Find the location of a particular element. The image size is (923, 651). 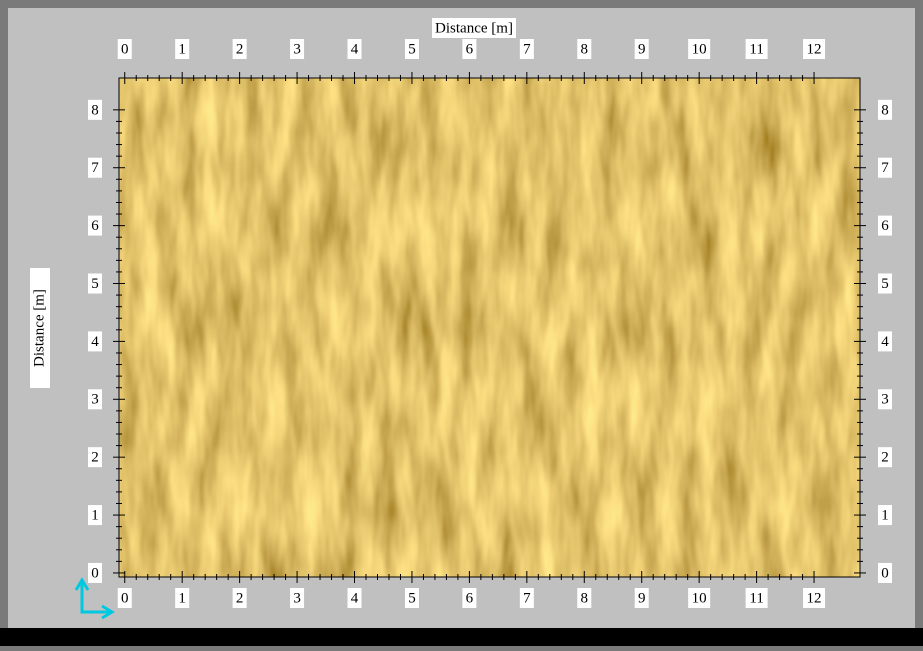

y-tick-label-left: 6 is located at coordinates (95, 226).